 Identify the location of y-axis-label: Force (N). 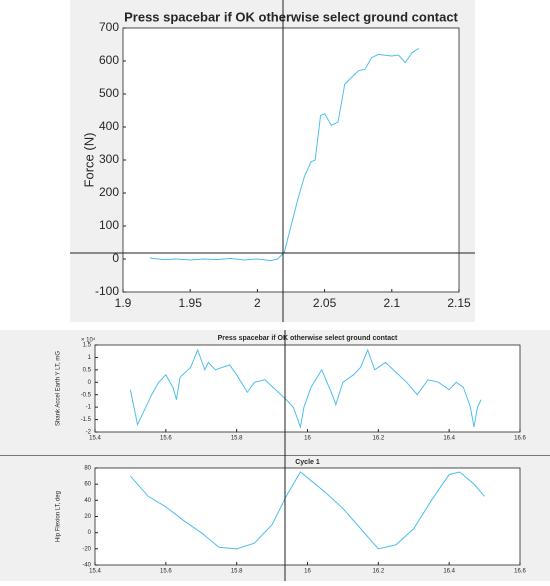
(88, 160).